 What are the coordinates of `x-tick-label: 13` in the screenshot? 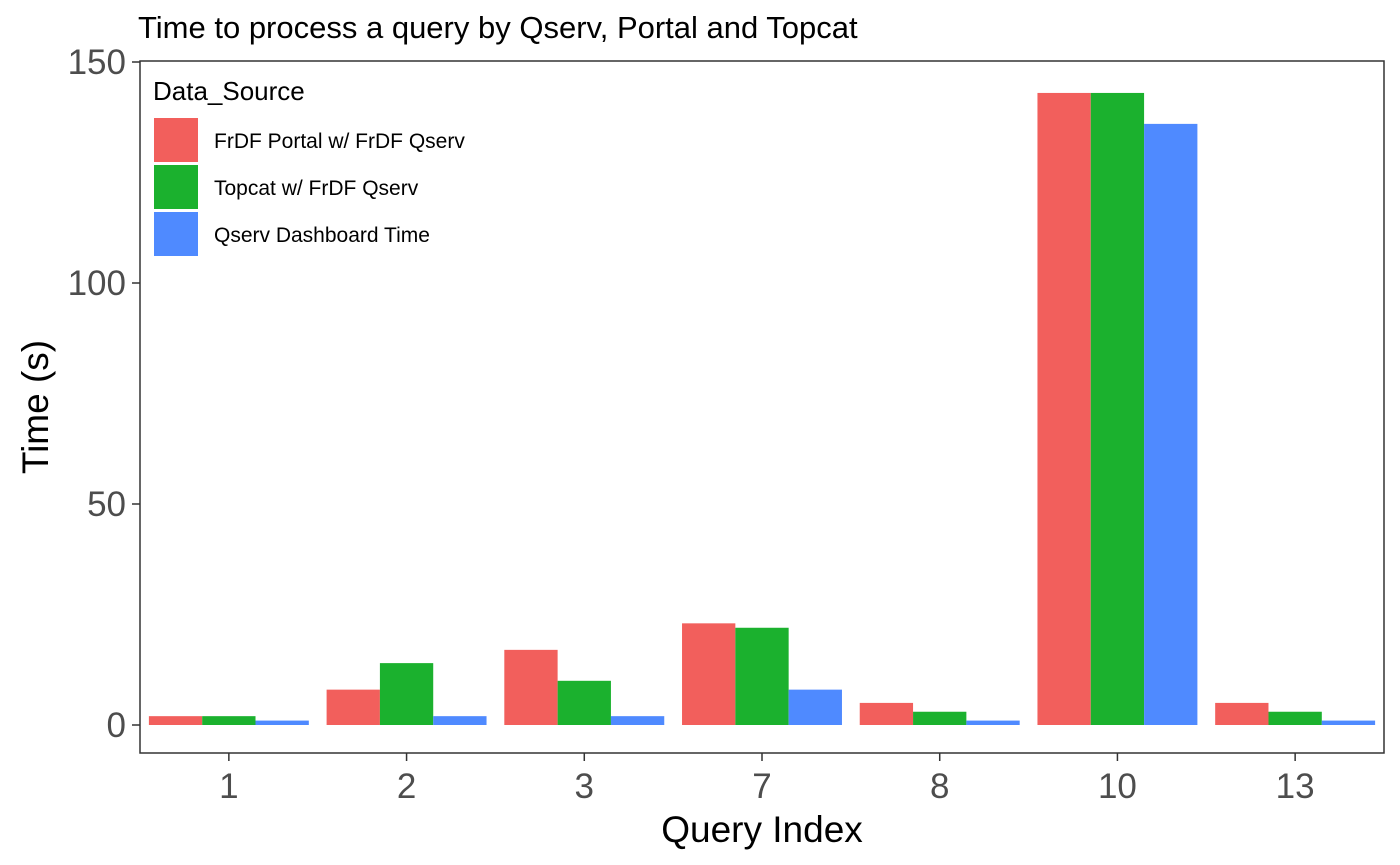 It's located at (1295, 786).